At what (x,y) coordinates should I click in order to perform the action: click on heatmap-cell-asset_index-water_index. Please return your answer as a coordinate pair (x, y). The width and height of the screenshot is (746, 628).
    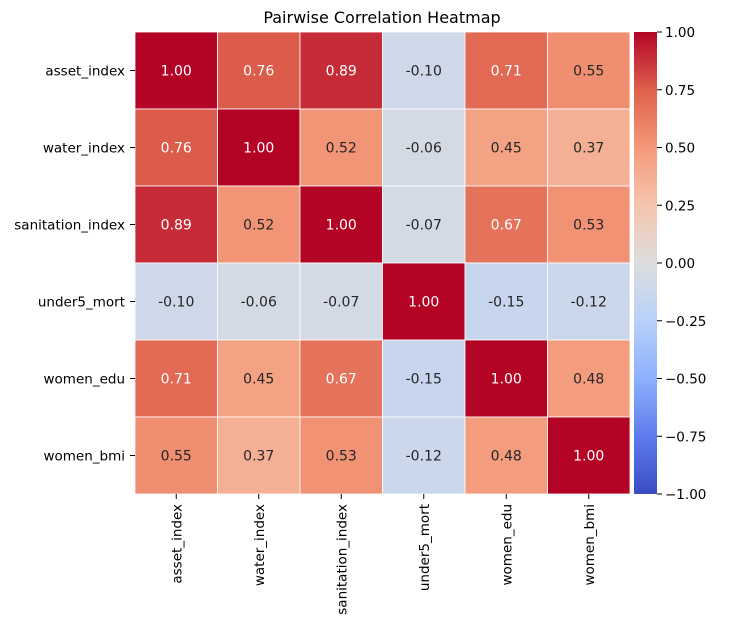
    Looking at the image, I should click on (259, 70).